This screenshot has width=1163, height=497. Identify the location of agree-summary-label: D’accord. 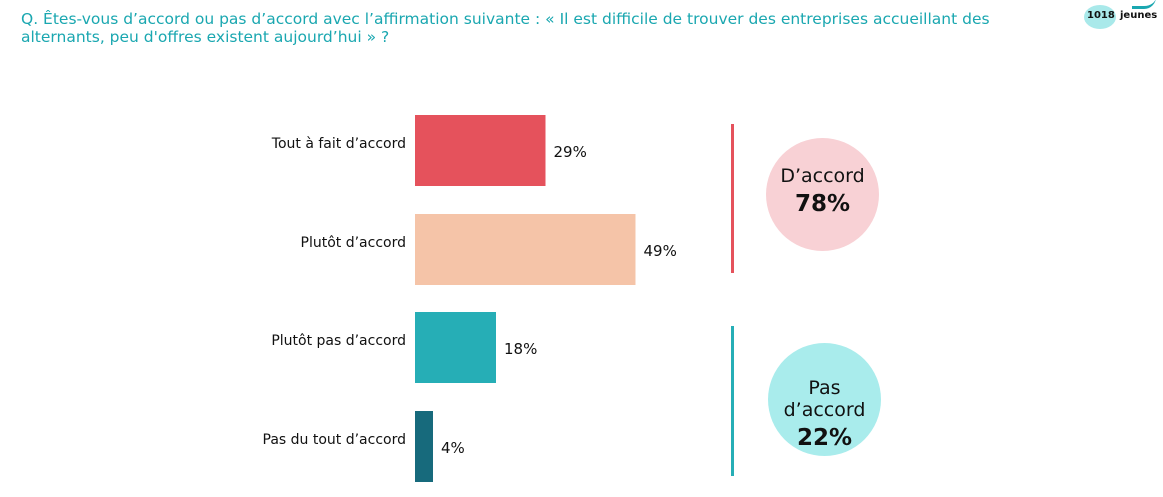
(822, 176).